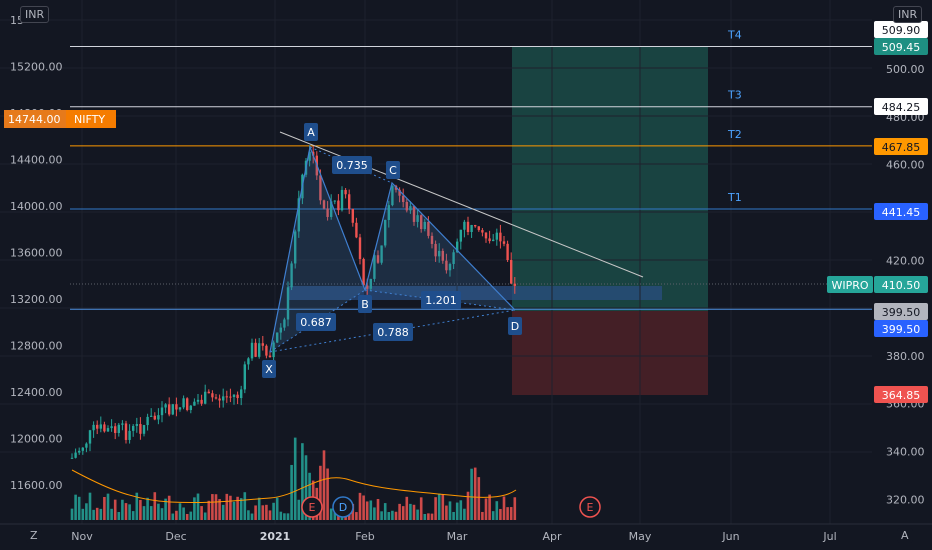 The height and width of the screenshot is (550, 932). Describe the element at coordinates (35, 14) in the screenshot. I see `left-currency-label: INR` at that location.